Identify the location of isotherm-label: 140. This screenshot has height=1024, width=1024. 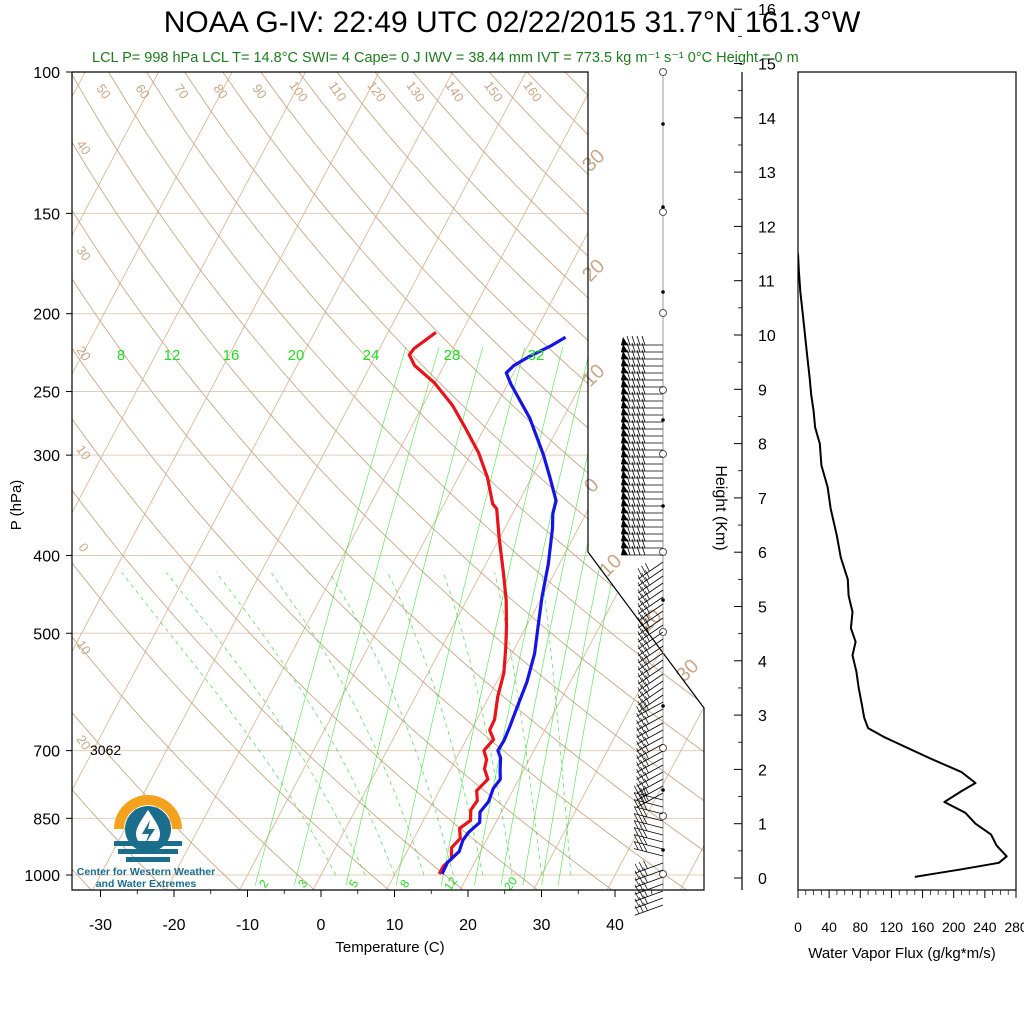
(454, 91).